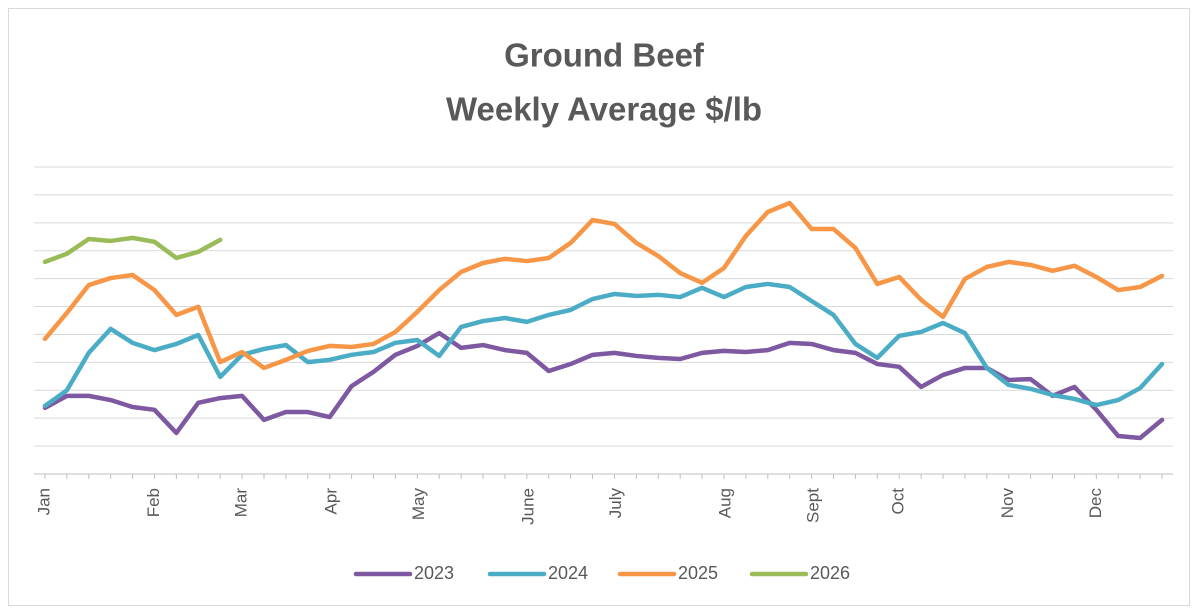 The height and width of the screenshot is (614, 1199). I want to click on chart-subtitle: Weekly Average $/lb, so click(604, 109).